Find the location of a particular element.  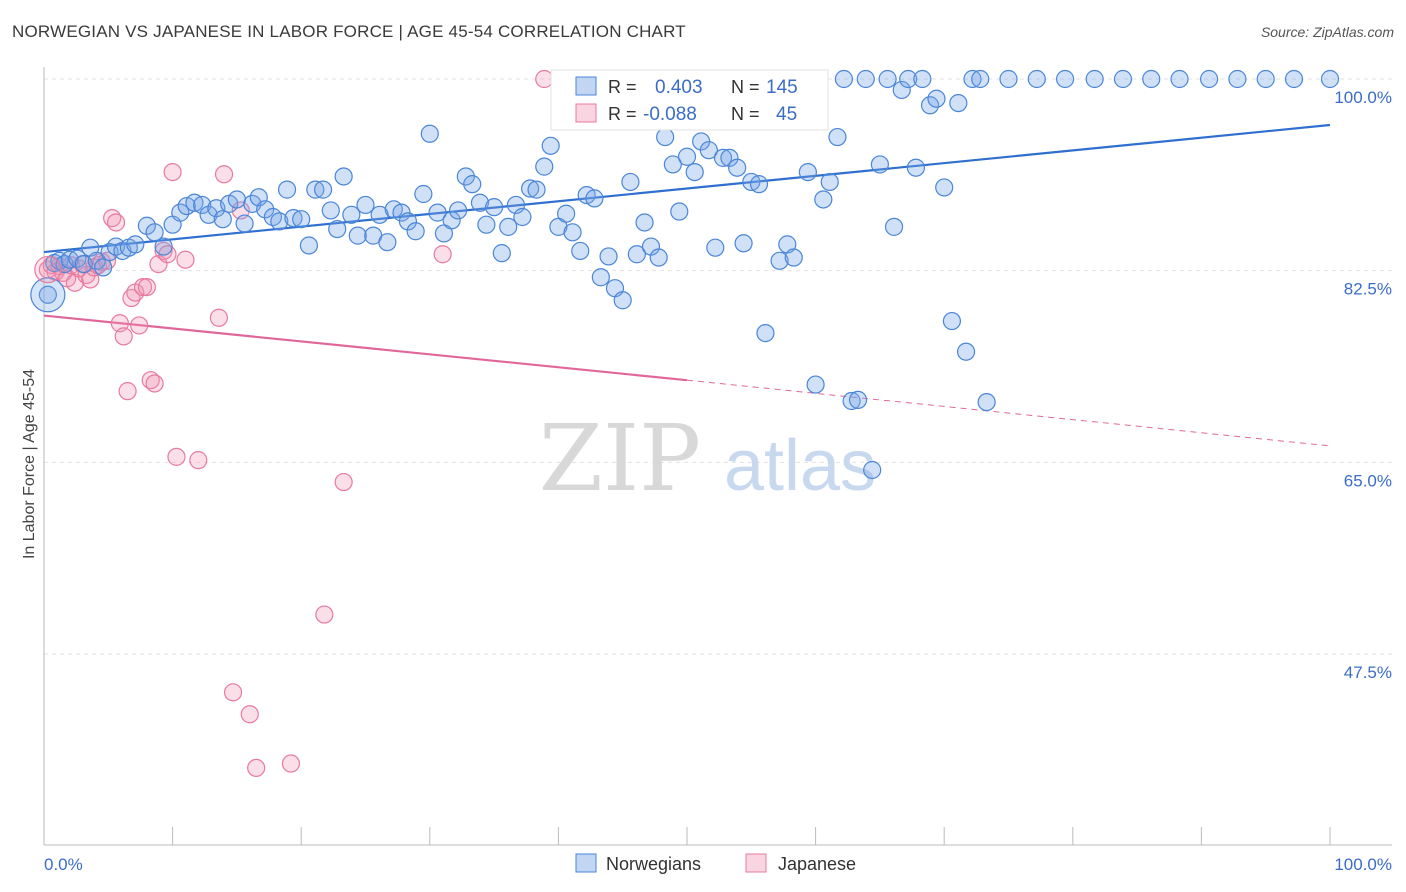

stats-r-label-1: R = is located at coordinates (622, 87).